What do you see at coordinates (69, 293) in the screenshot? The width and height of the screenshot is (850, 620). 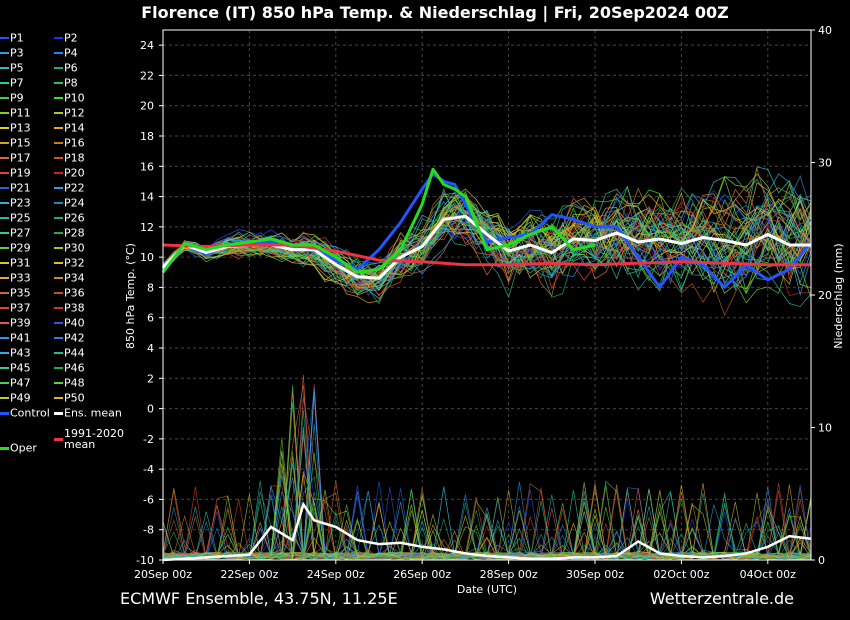 I see `legend-item-p36: P36` at bounding box center [69, 293].